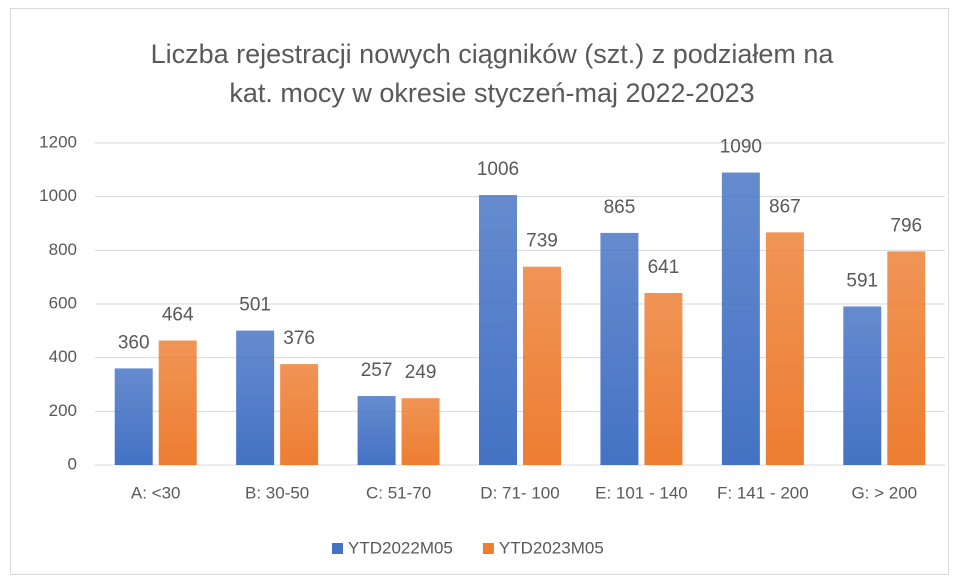 This screenshot has width=959, height=583. What do you see at coordinates (63, 410) in the screenshot?
I see `y-tick-label: 200` at bounding box center [63, 410].